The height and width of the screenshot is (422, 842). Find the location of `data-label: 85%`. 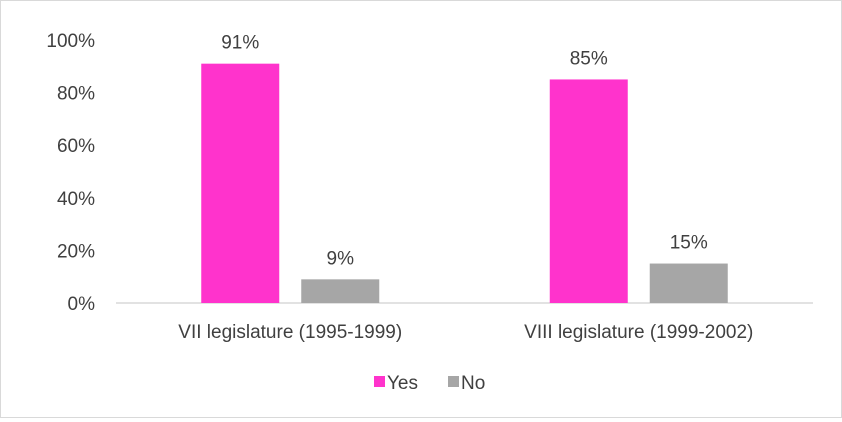

data-label: 85% is located at coordinates (589, 58).